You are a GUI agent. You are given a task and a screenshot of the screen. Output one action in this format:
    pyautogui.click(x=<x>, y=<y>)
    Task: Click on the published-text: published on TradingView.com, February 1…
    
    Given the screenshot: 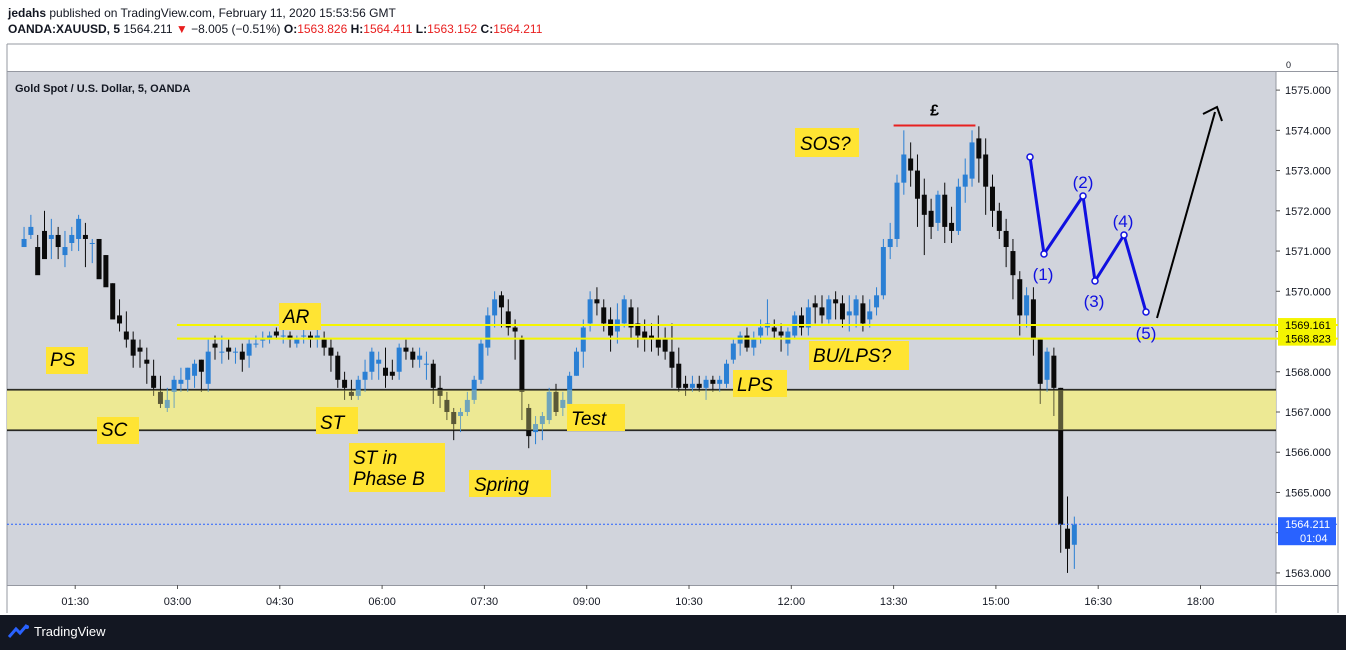 What is the action you would take?
    pyautogui.click(x=222, y=13)
    